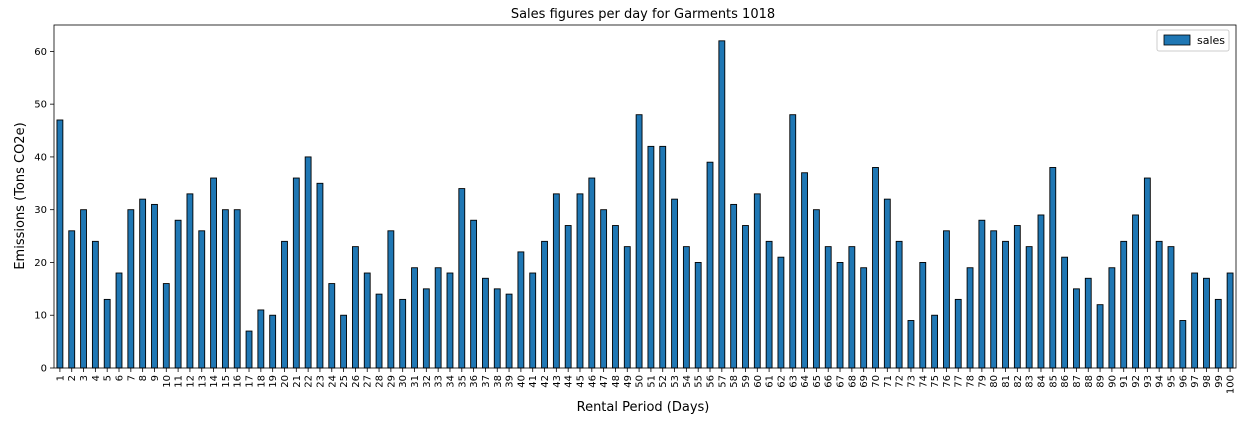  I want to click on x-tick-label: 14, so click(214, 381).